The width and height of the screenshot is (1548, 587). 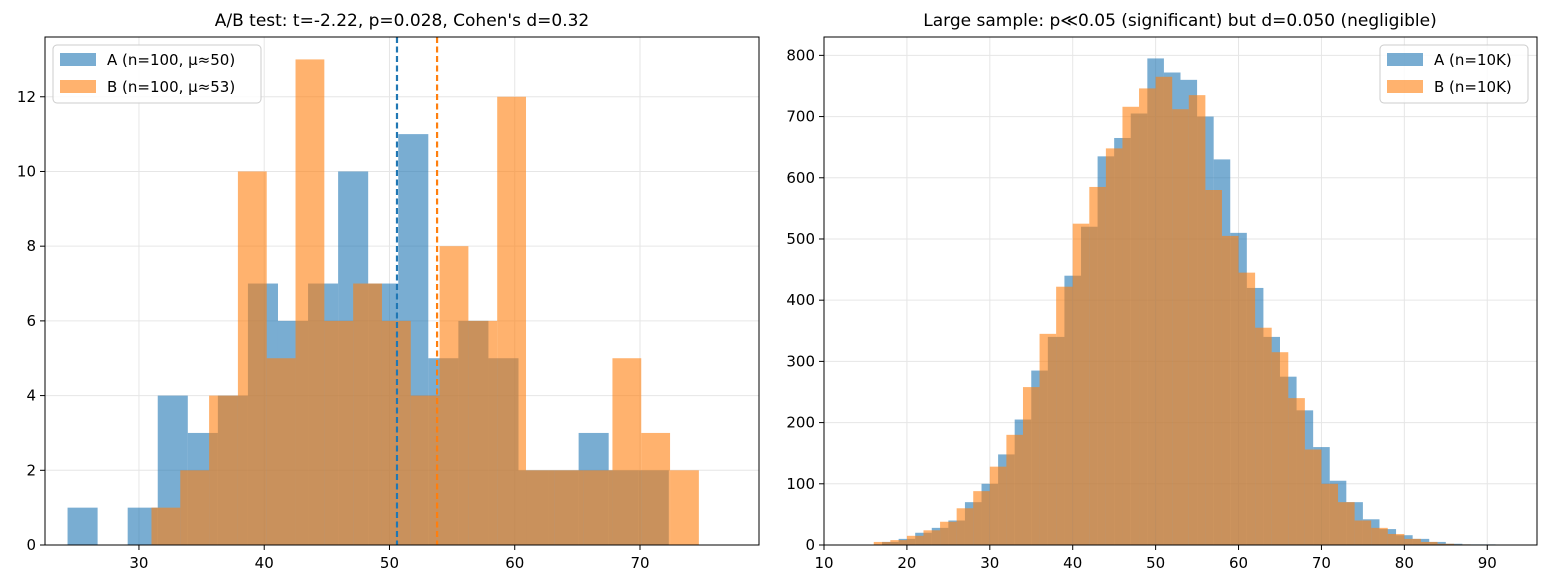 I want to click on legend-label-a: A (n=10K), so click(x=1473, y=60).